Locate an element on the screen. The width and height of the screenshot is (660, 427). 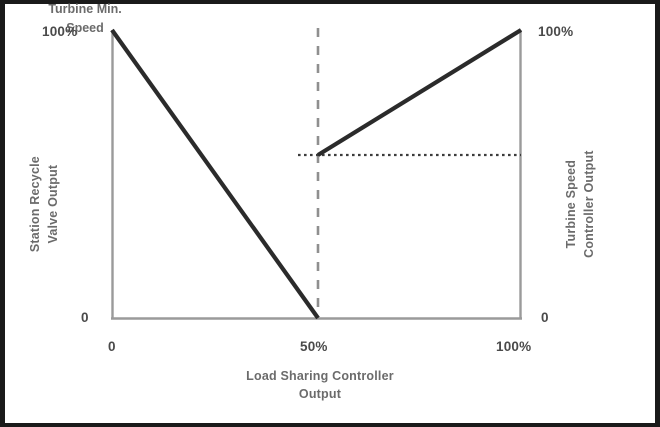
x-axis-title: Load Sharing Controller Output is located at coordinates (320, 385).